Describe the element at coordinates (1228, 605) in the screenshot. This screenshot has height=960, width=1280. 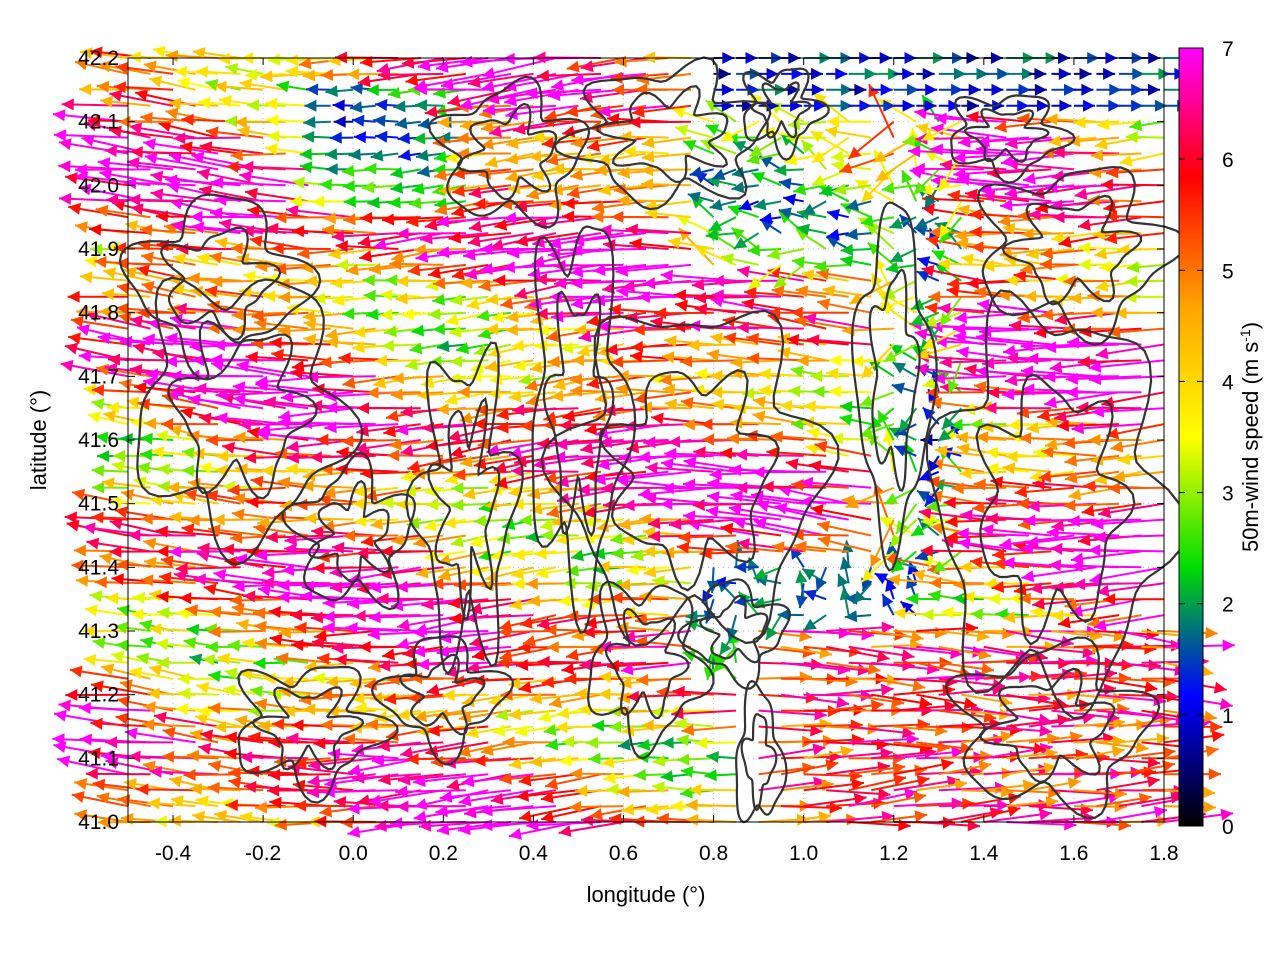
I see `colorbar-tick-label: 2` at that location.